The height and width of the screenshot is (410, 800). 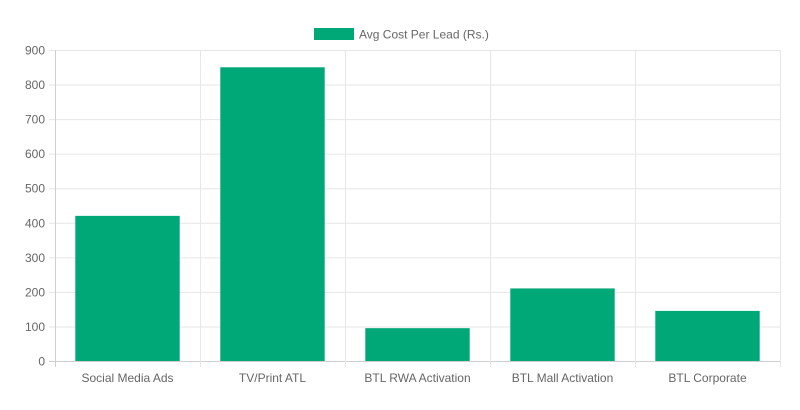 What do you see at coordinates (563, 378) in the screenshot?
I see `x-tick-label: BTL Mall Activation` at bounding box center [563, 378].